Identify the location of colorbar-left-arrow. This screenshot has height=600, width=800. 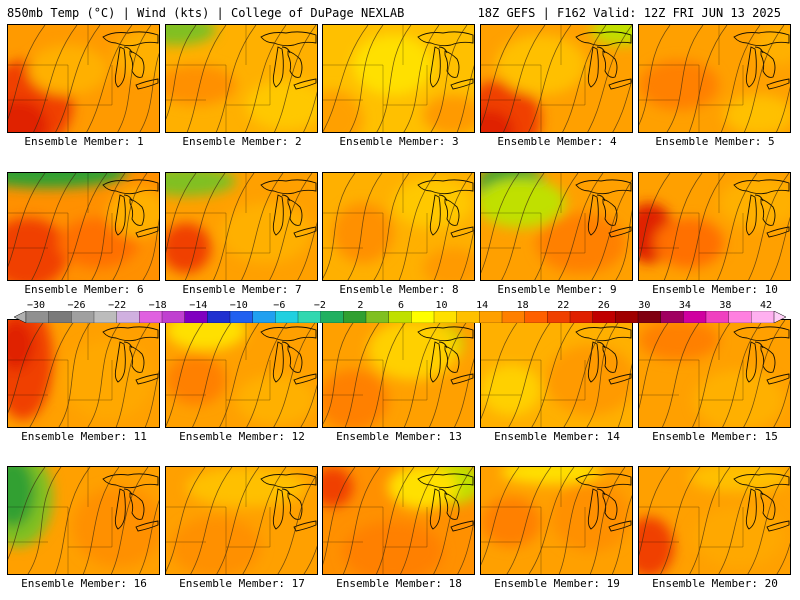
(20, 317).